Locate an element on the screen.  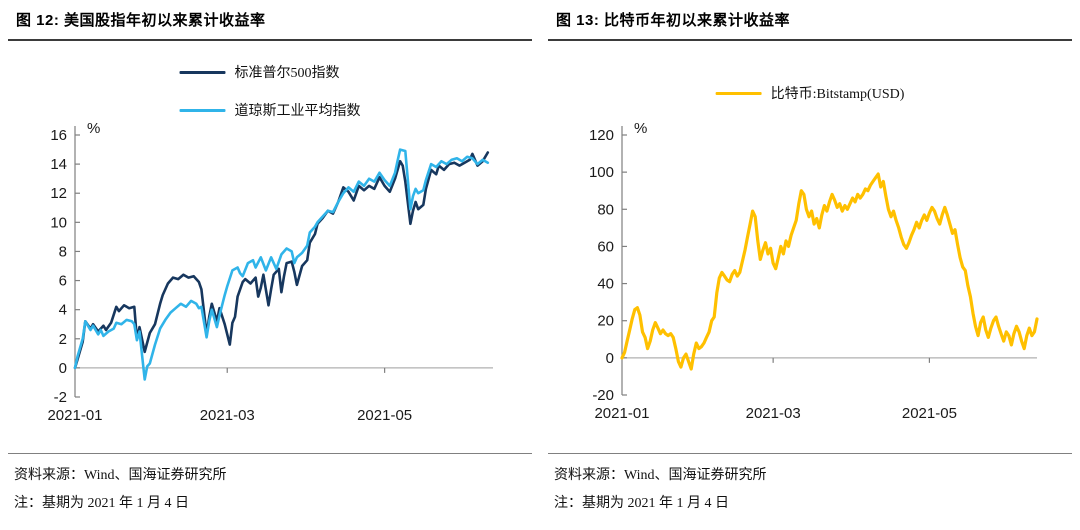
legend-item-0: 比特币:Bitstamp(USD) is located at coordinates (810, 93).